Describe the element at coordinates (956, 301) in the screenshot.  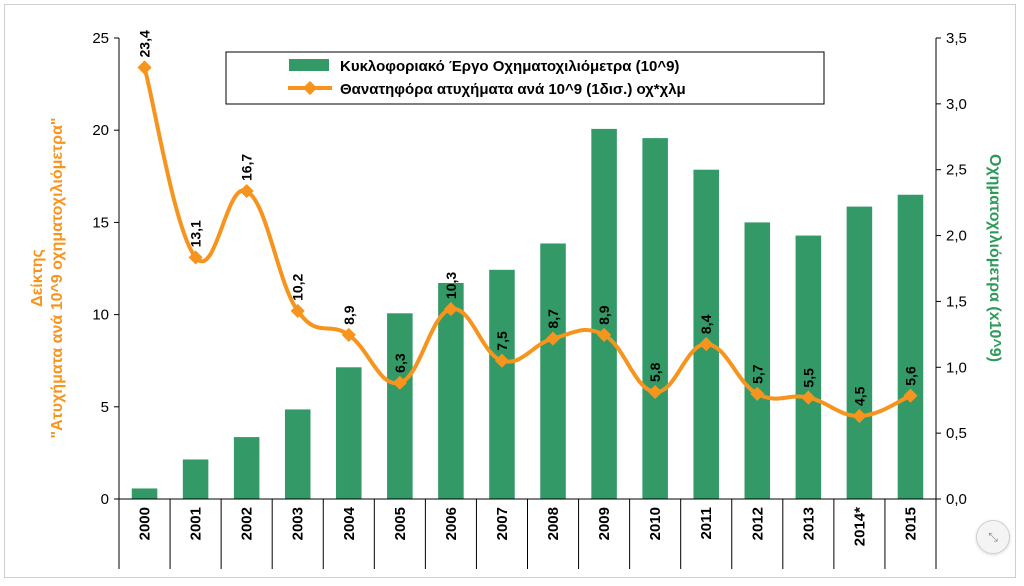
I see `y-tick-label-right: 1,5` at that location.